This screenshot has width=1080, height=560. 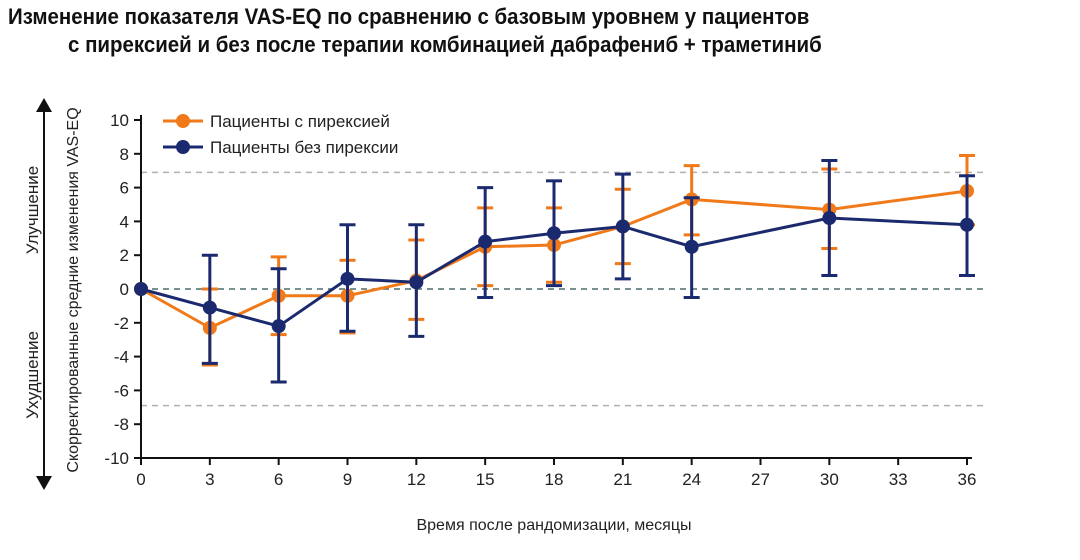 What do you see at coordinates (119, 120) in the screenshot?
I see `y-tick-label: 10` at bounding box center [119, 120].